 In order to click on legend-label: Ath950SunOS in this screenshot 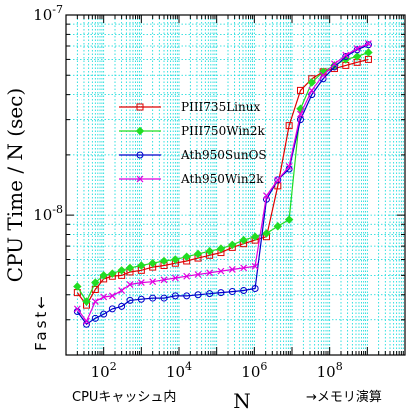, I will do `click(223, 155)`.